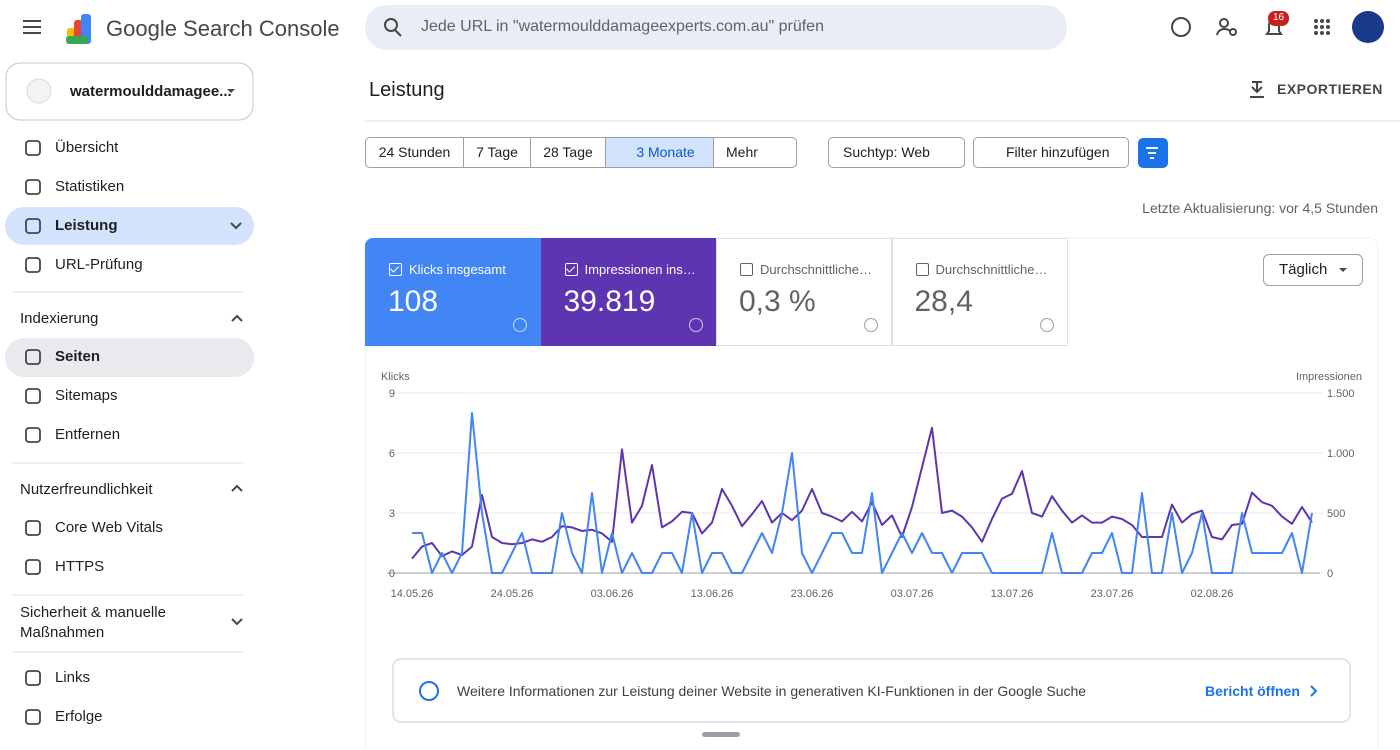 The width and height of the screenshot is (1400, 750). Describe the element at coordinates (659, 152) in the screenshot. I see `date-range-button: 3 Monate` at that location.